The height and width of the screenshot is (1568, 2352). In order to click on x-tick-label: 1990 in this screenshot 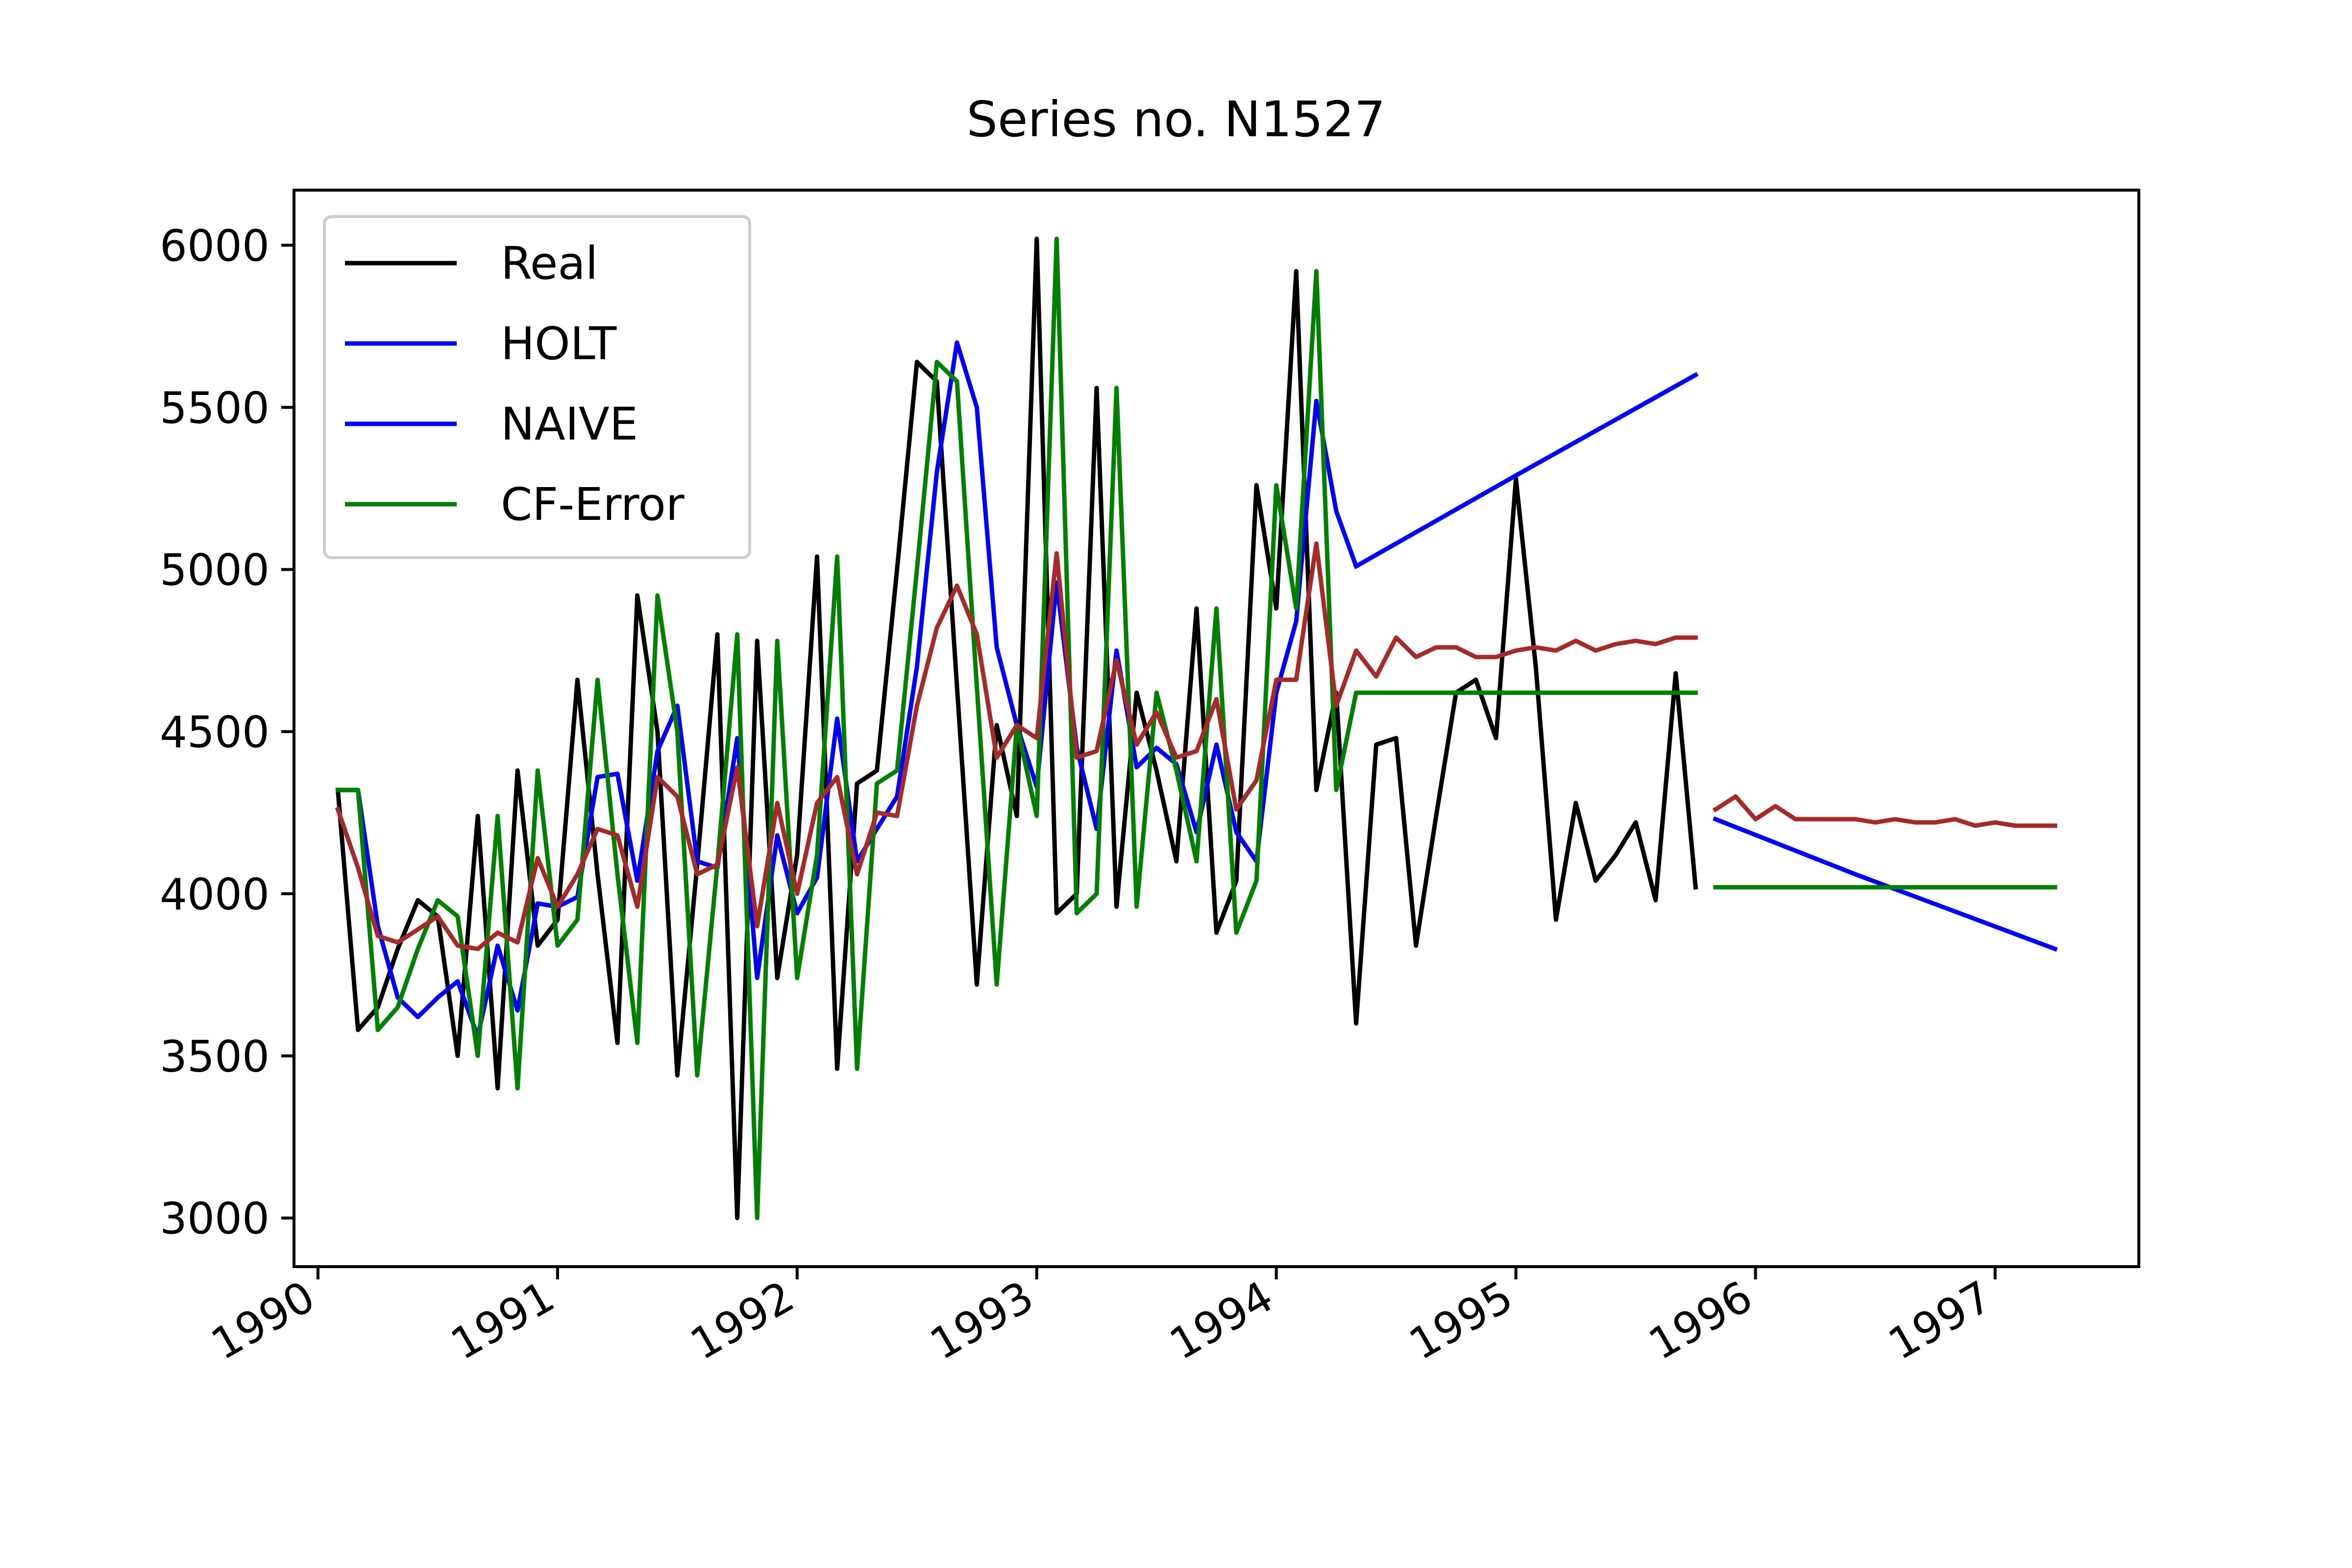, I will do `click(263, 1320)`.